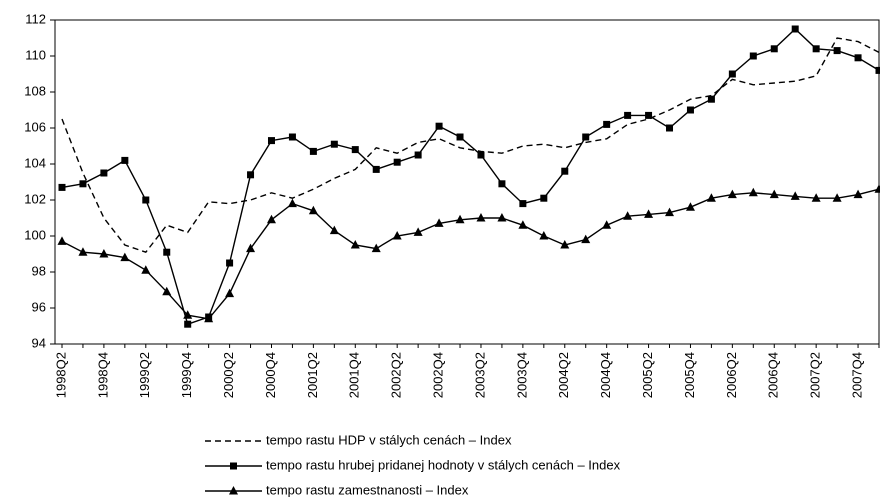 The height and width of the screenshot is (499, 880). Describe the element at coordinates (389, 439) in the screenshot. I see `legend-label: tempo rastu HDP v stálych cenách – Index` at that location.